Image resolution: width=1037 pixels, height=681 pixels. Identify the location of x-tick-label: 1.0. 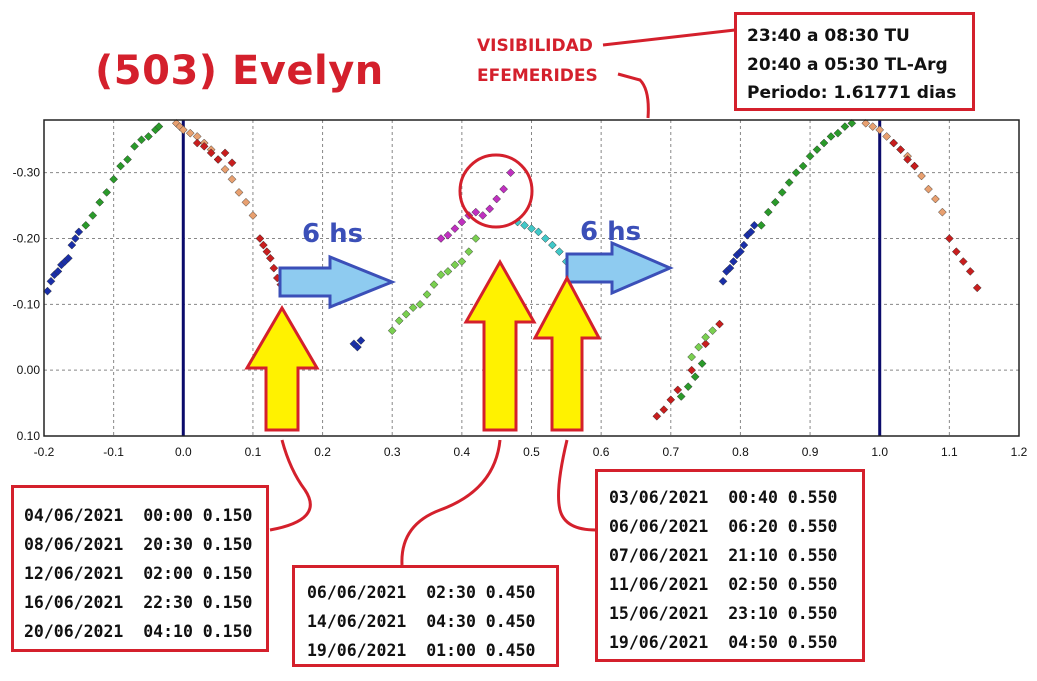
(879, 452).